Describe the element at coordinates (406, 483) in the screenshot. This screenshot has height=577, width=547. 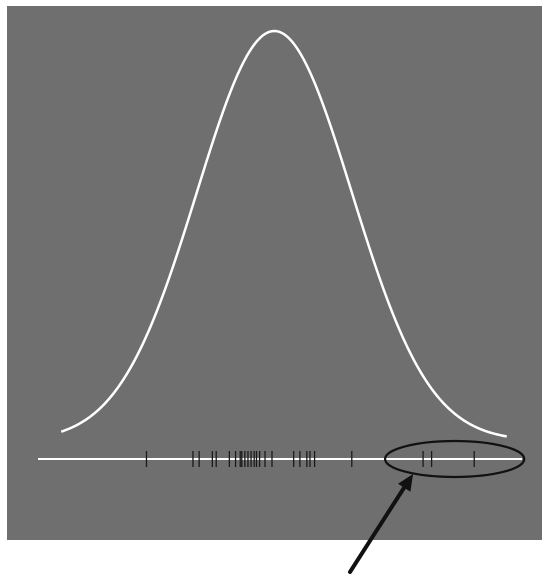
I see `arrow-head` at that location.